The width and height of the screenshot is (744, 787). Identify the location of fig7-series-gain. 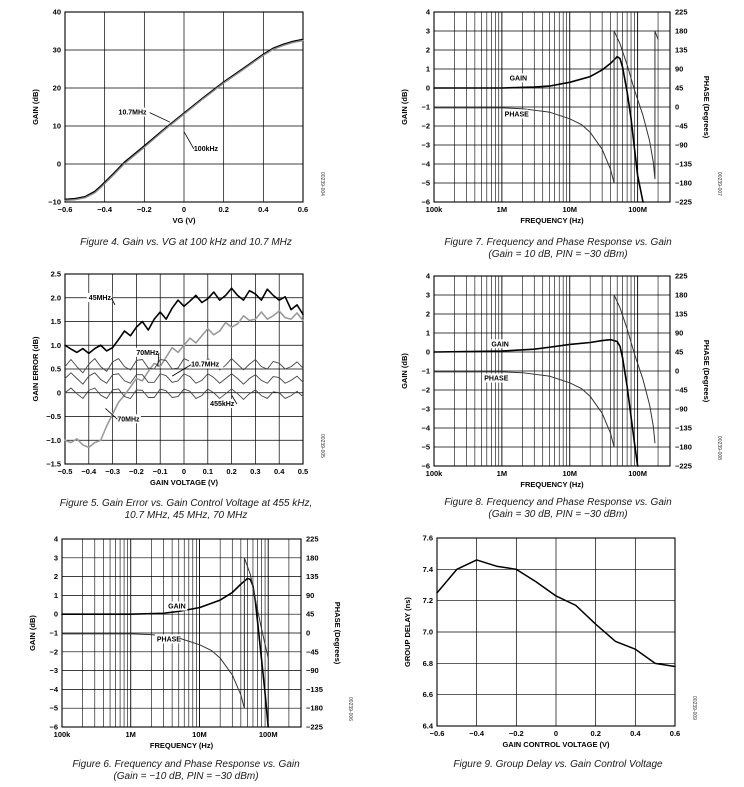
(538, 129).